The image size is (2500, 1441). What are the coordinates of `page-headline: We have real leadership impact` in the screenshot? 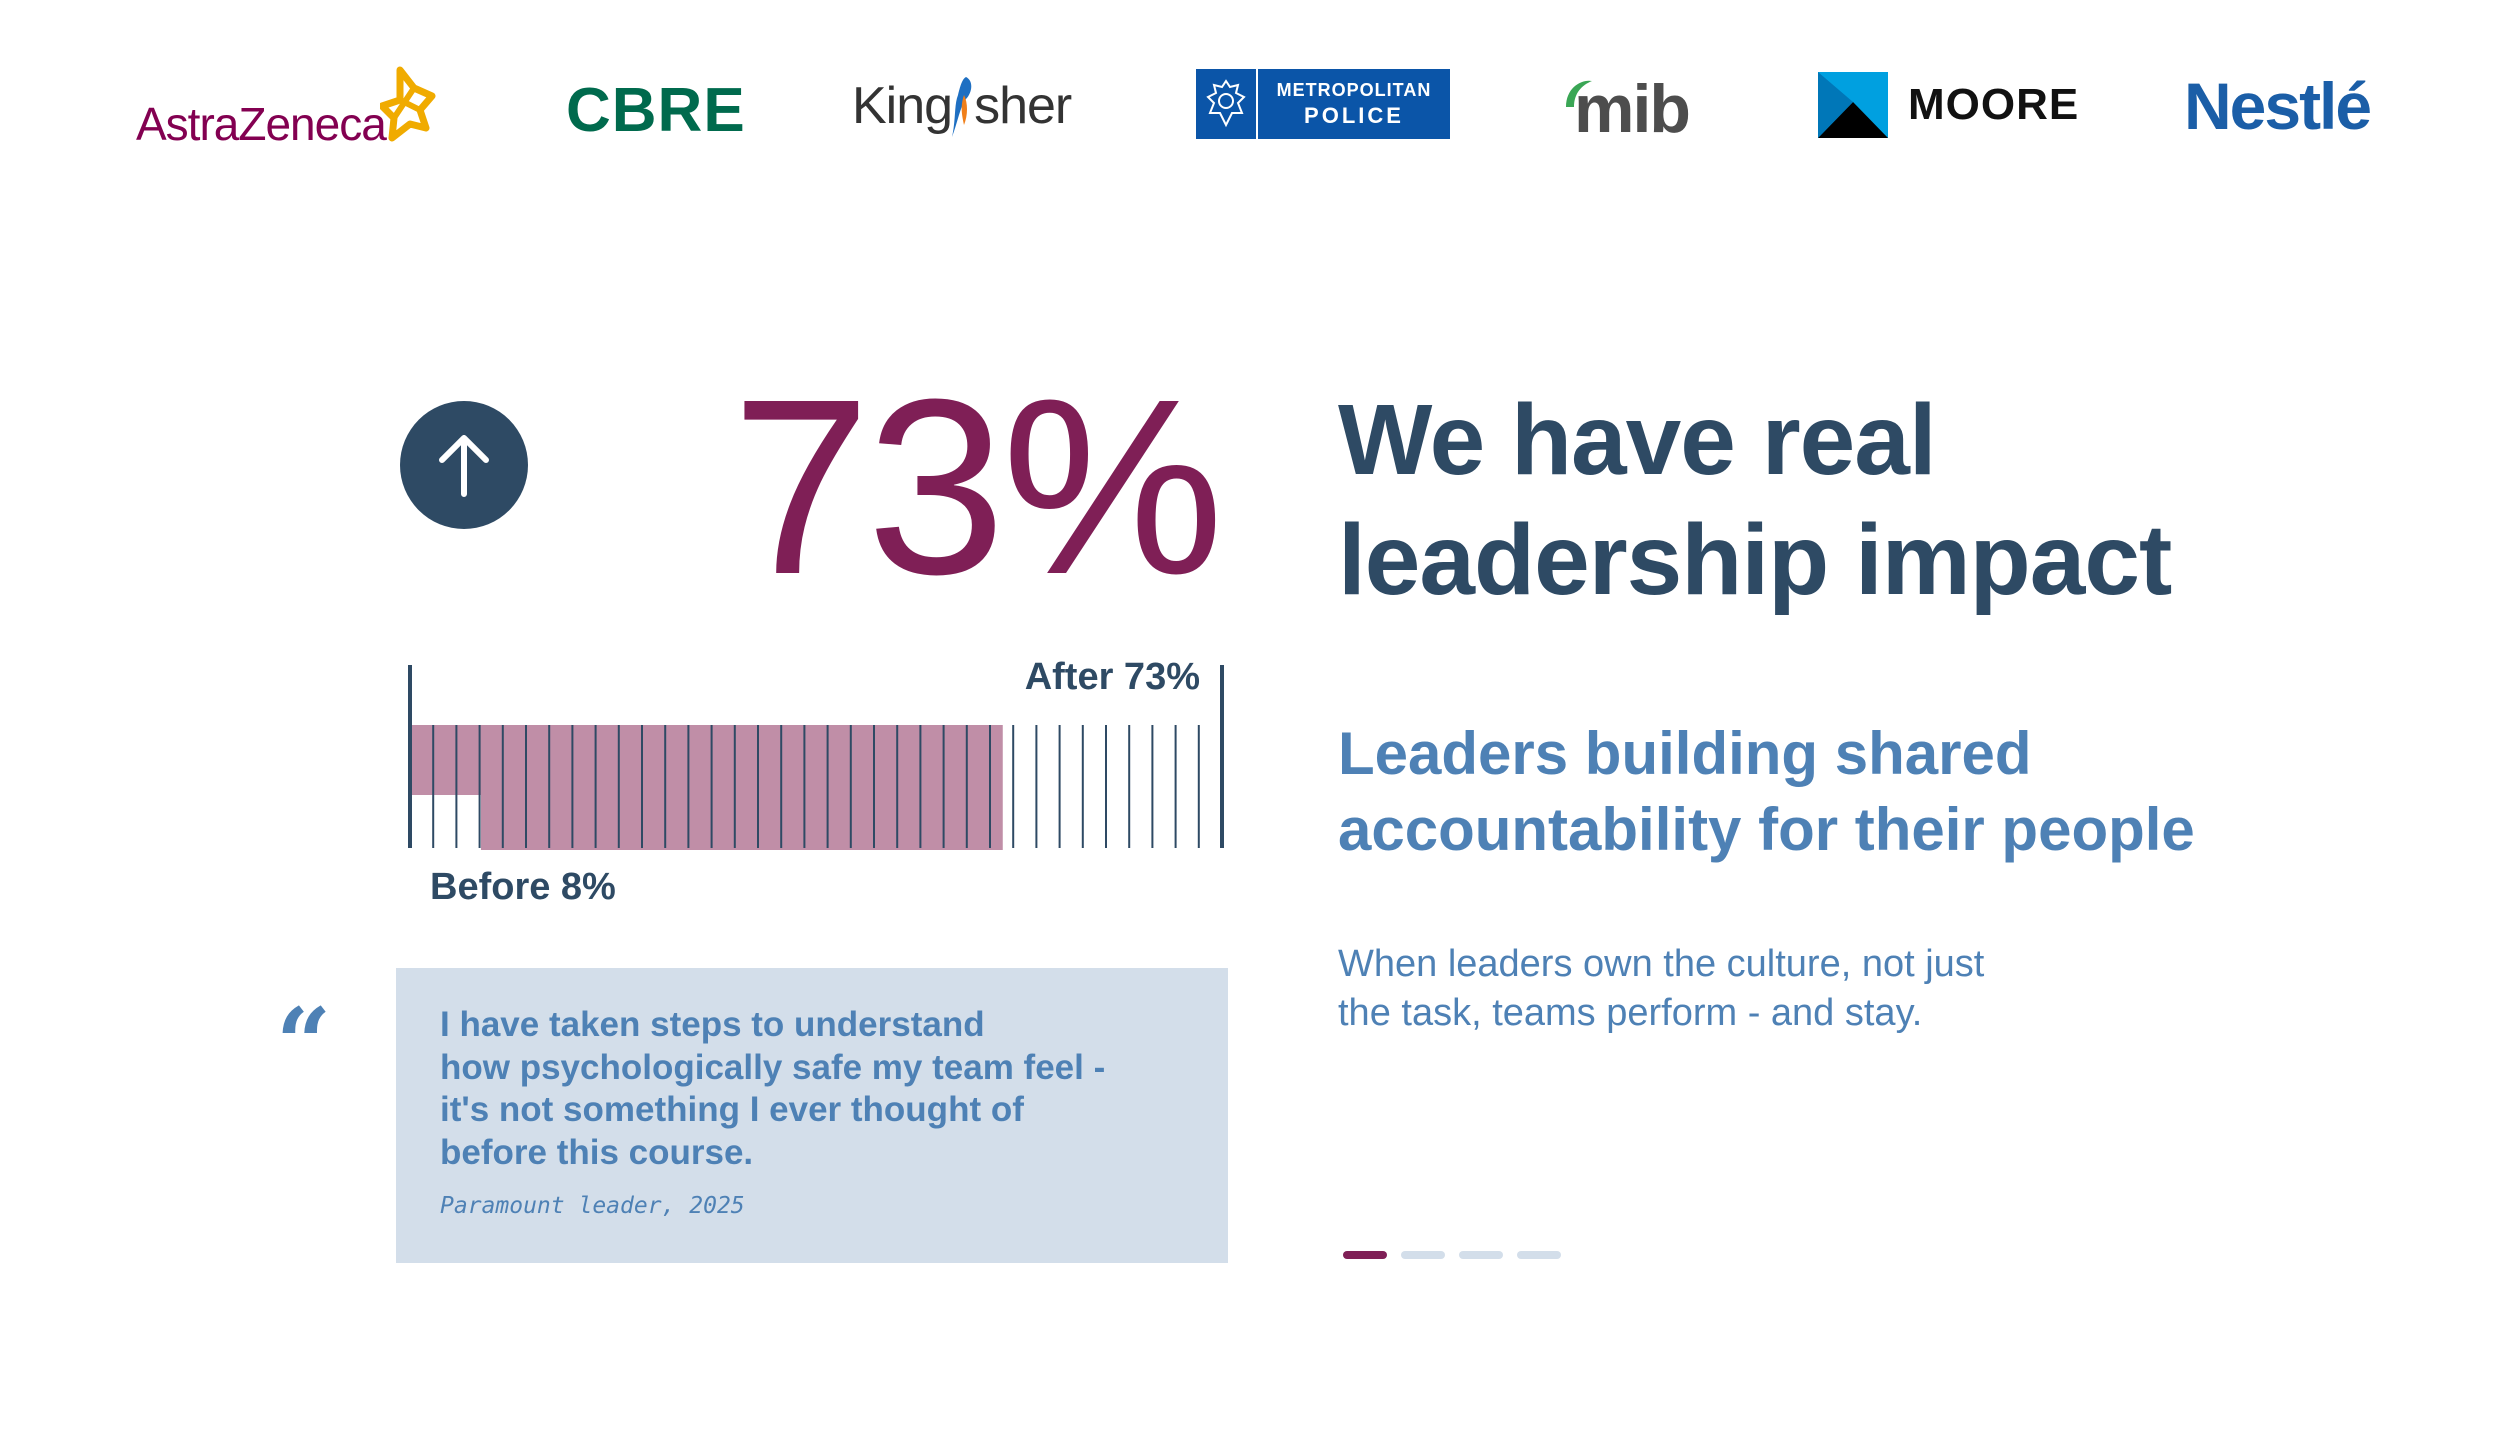 It's located at (1838, 500).